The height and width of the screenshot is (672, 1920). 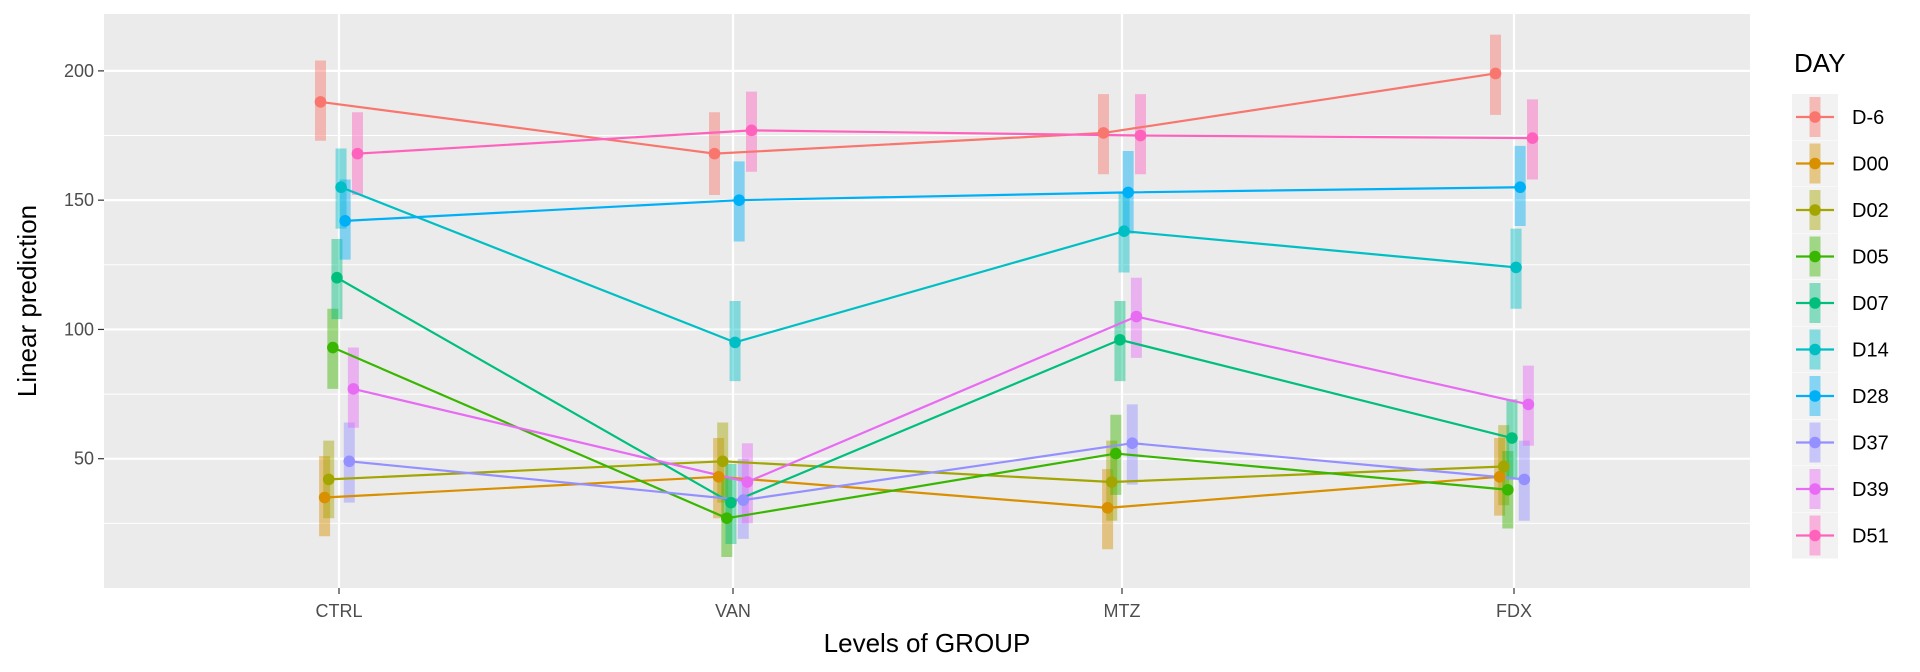 What do you see at coordinates (923, 604) in the screenshot?
I see `x-axis: CTRL VAN MTZ FDX` at bounding box center [923, 604].